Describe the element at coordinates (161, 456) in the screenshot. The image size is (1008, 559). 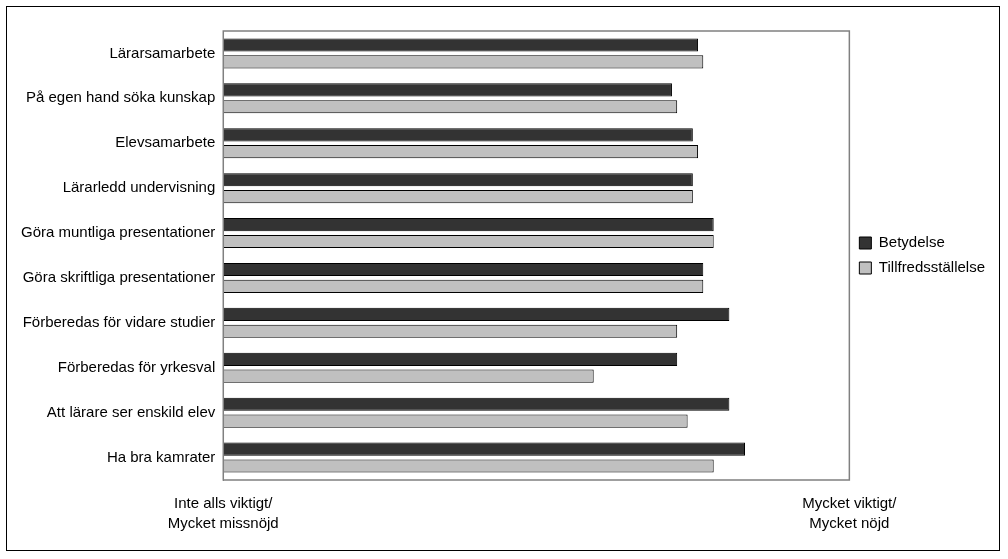
I see `y-tick-label: Ha bra kamrater` at that location.